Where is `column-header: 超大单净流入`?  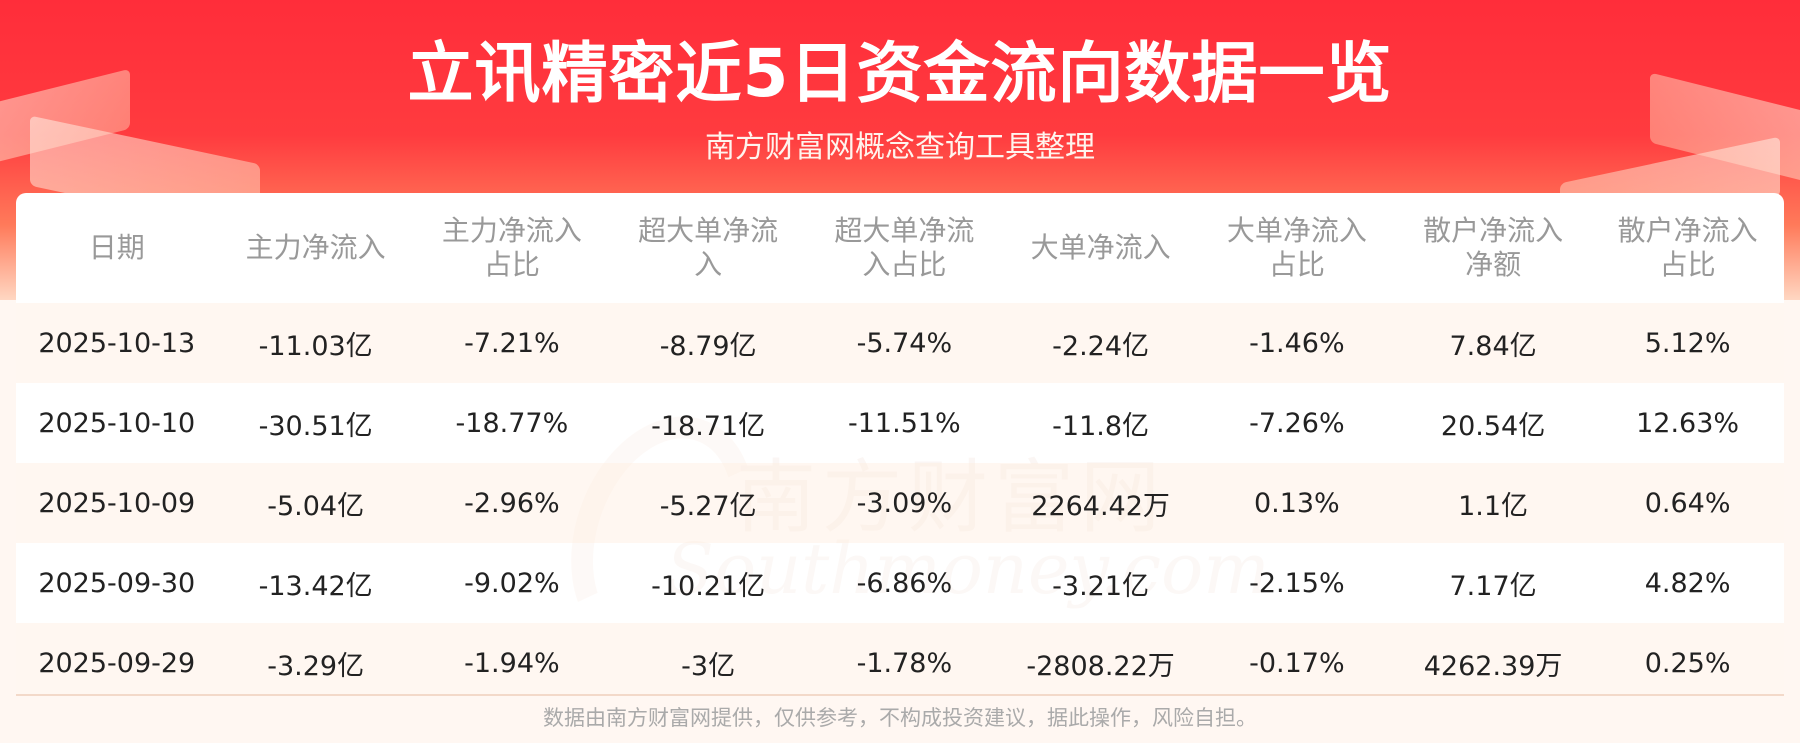 column-header: 超大单净流入 is located at coordinates (708, 247).